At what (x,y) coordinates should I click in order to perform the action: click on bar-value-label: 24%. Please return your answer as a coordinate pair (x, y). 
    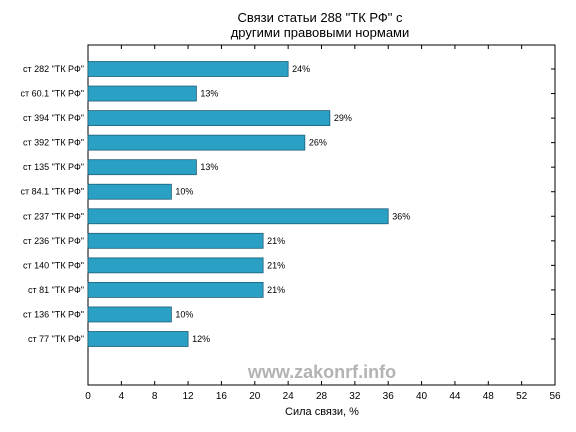
    Looking at the image, I should click on (301, 69).